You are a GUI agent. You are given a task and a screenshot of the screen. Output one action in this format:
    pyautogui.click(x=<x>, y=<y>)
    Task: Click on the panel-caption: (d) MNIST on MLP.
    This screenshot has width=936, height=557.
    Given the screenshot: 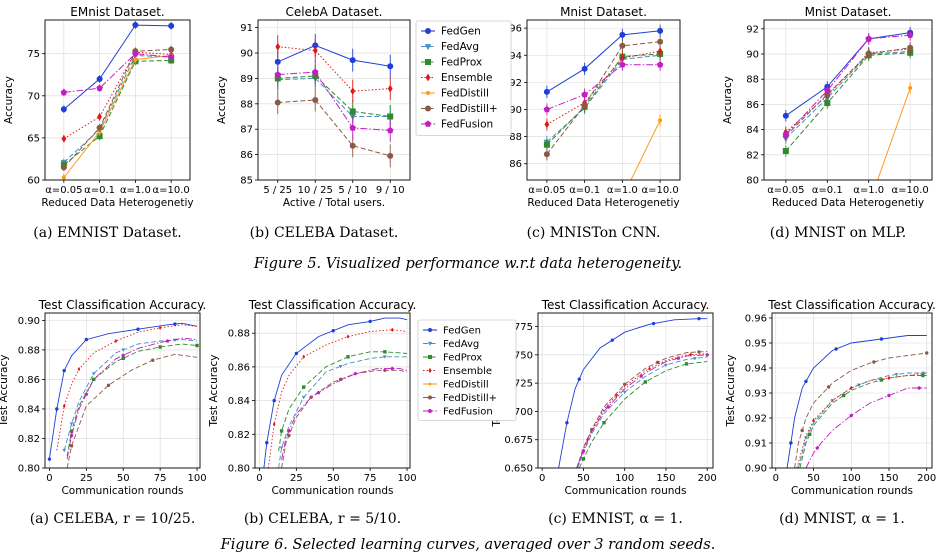 What is the action you would take?
    pyautogui.click(x=838, y=233)
    